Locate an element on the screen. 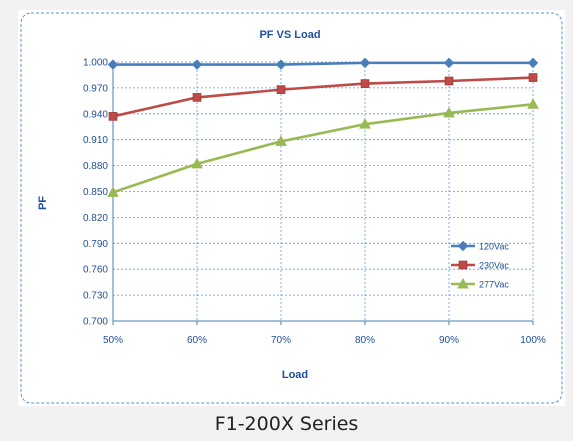 The image size is (573, 441). series-230vac is located at coordinates (323, 97).